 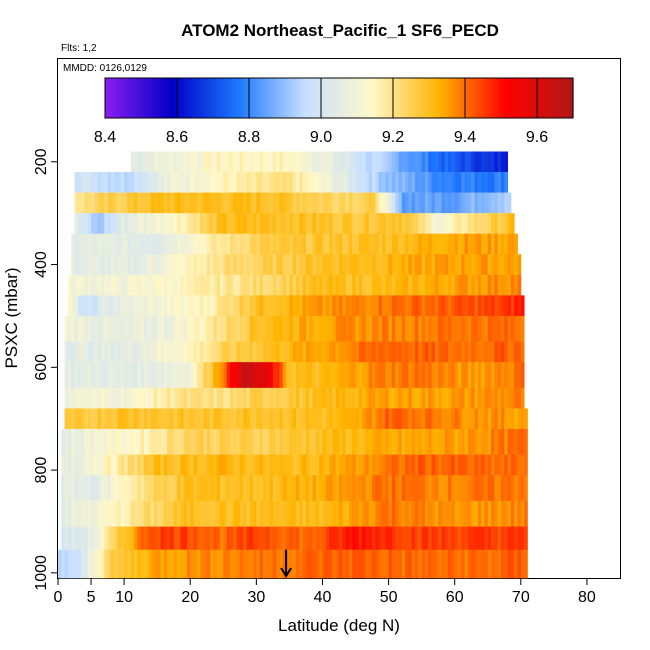 What do you see at coordinates (321, 137) in the screenshot?
I see `colorbar-tick-label: 9.0` at bounding box center [321, 137].